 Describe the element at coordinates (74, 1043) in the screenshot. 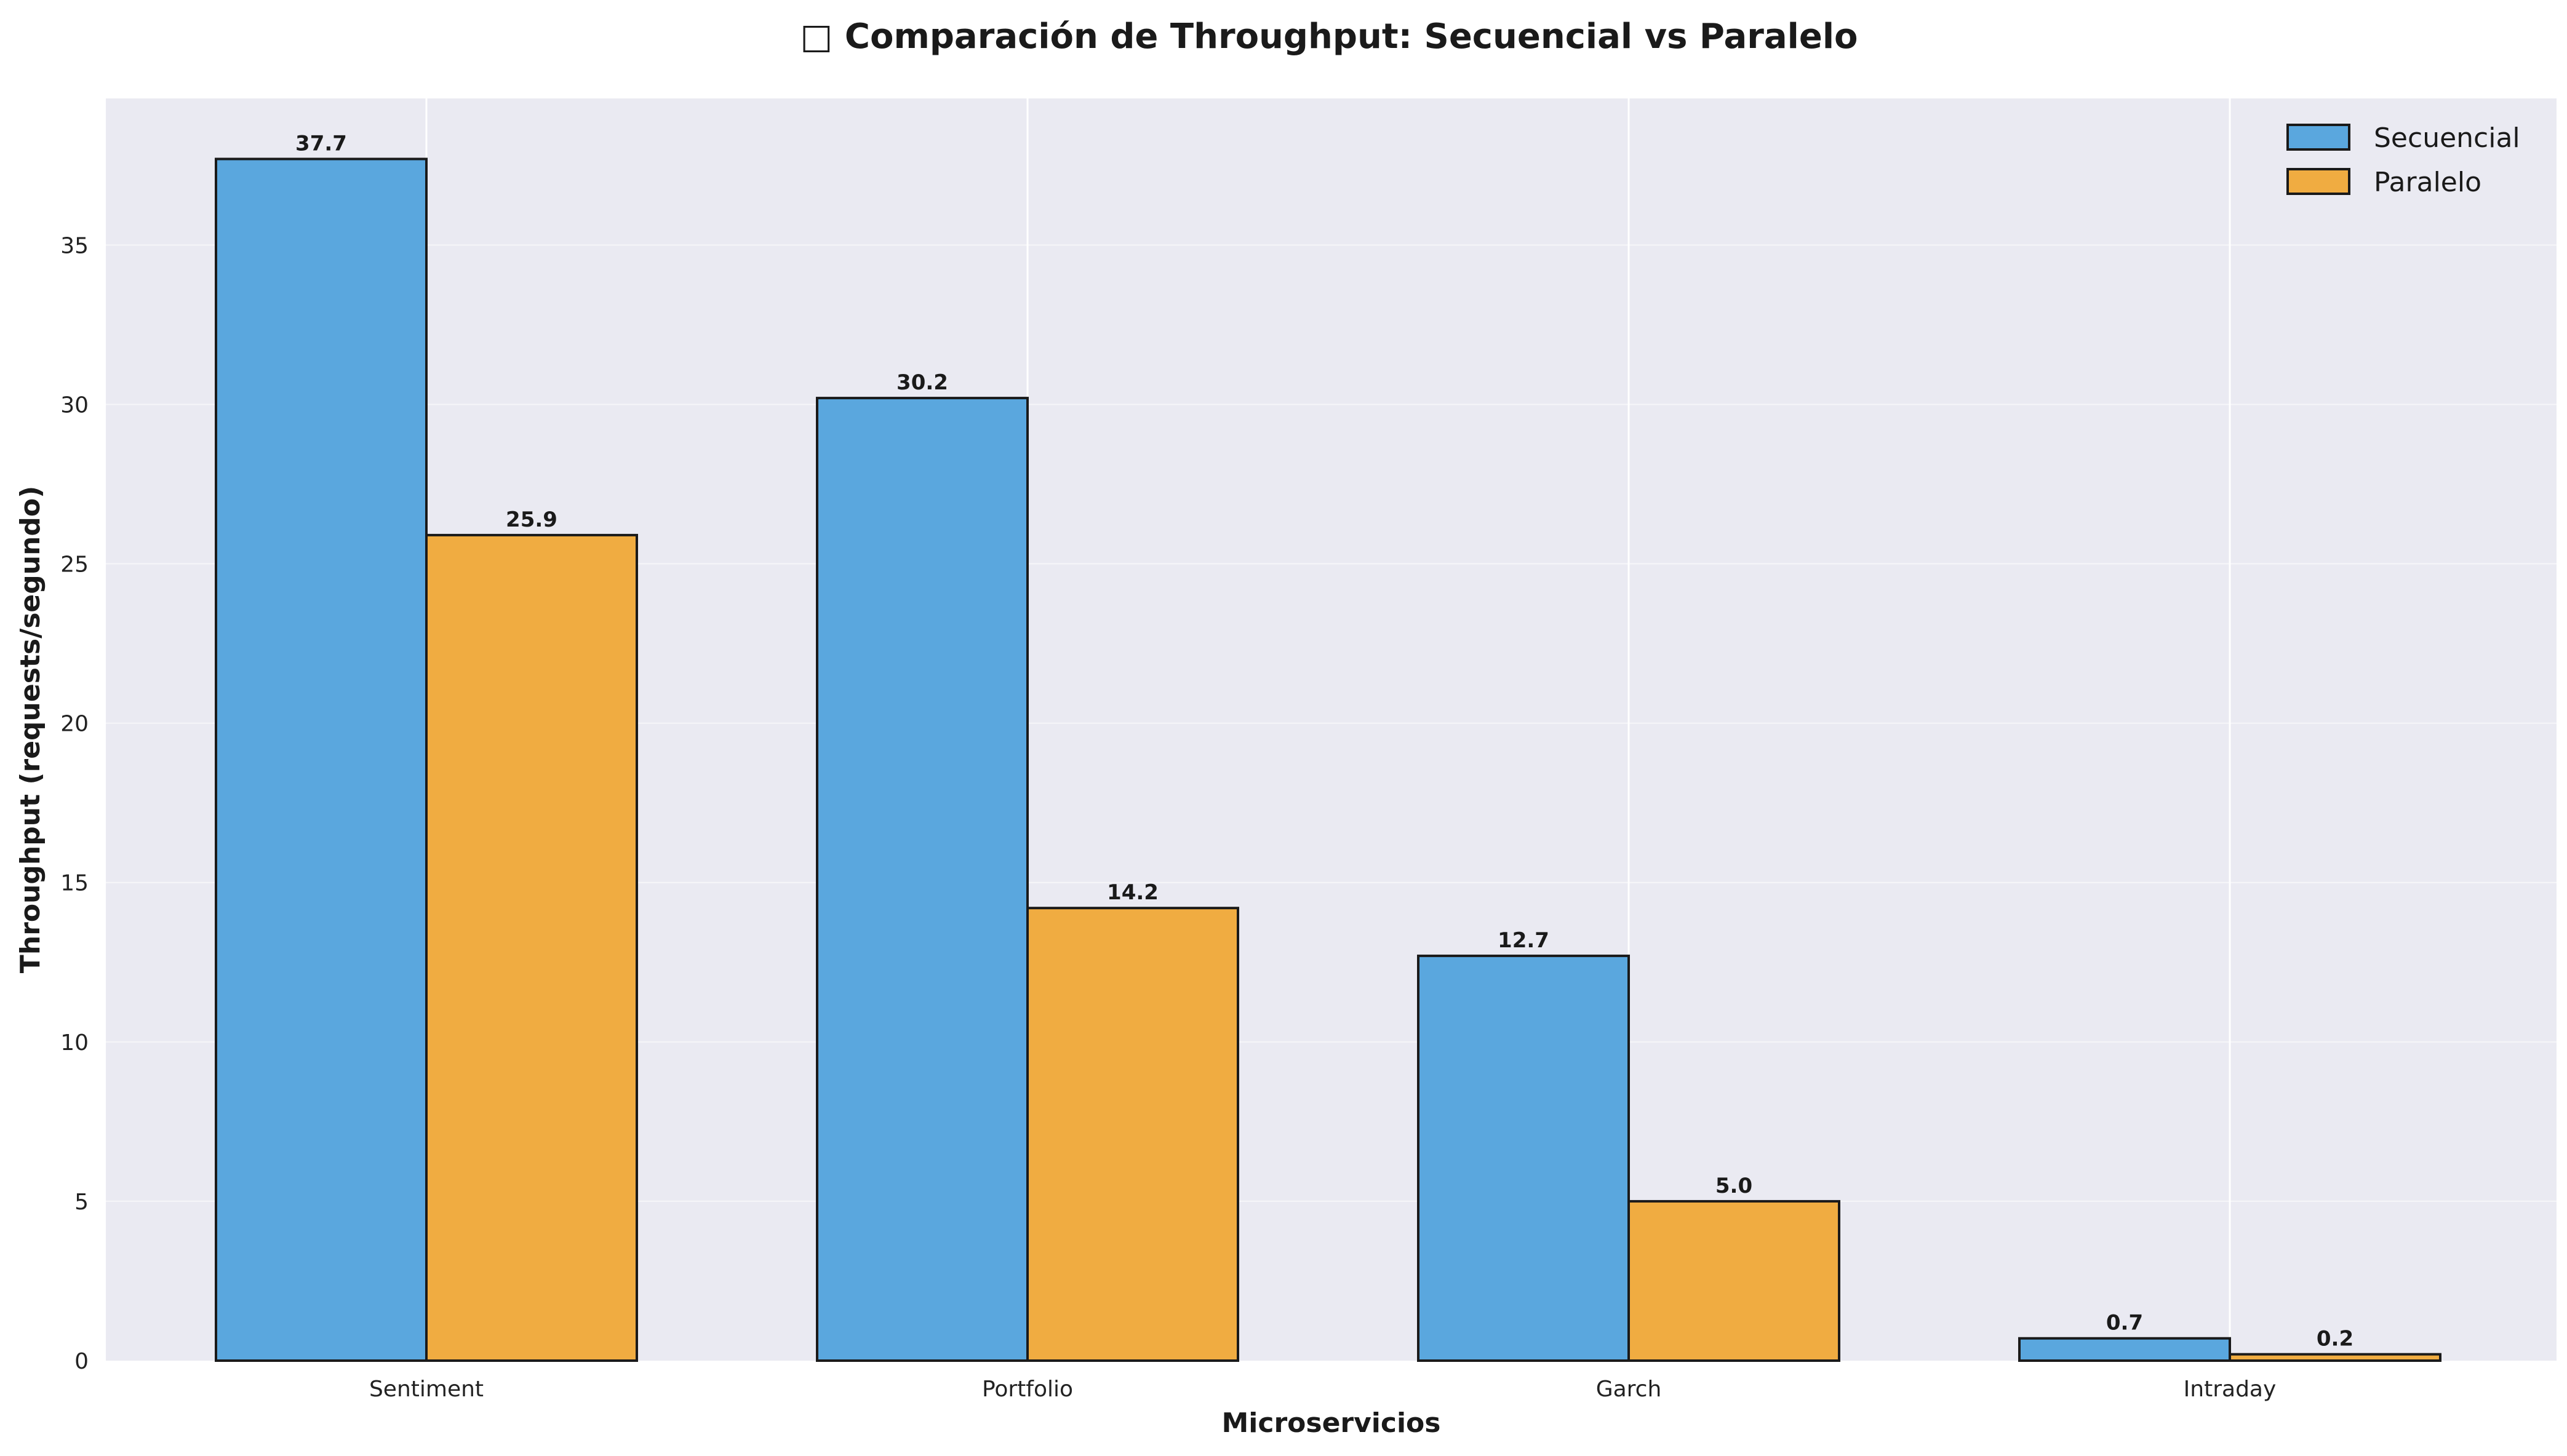

I see `y-tick-label: 10` at that location.